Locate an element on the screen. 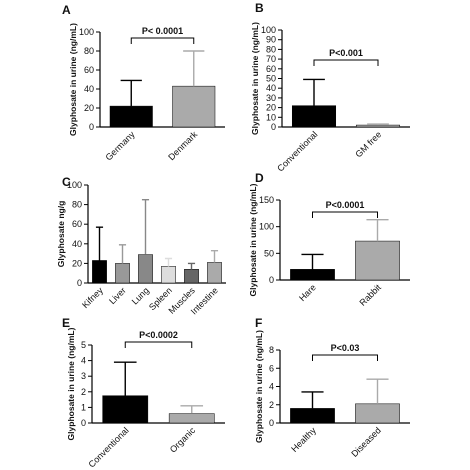  y-tick-label: 150 is located at coordinates (266, 200).